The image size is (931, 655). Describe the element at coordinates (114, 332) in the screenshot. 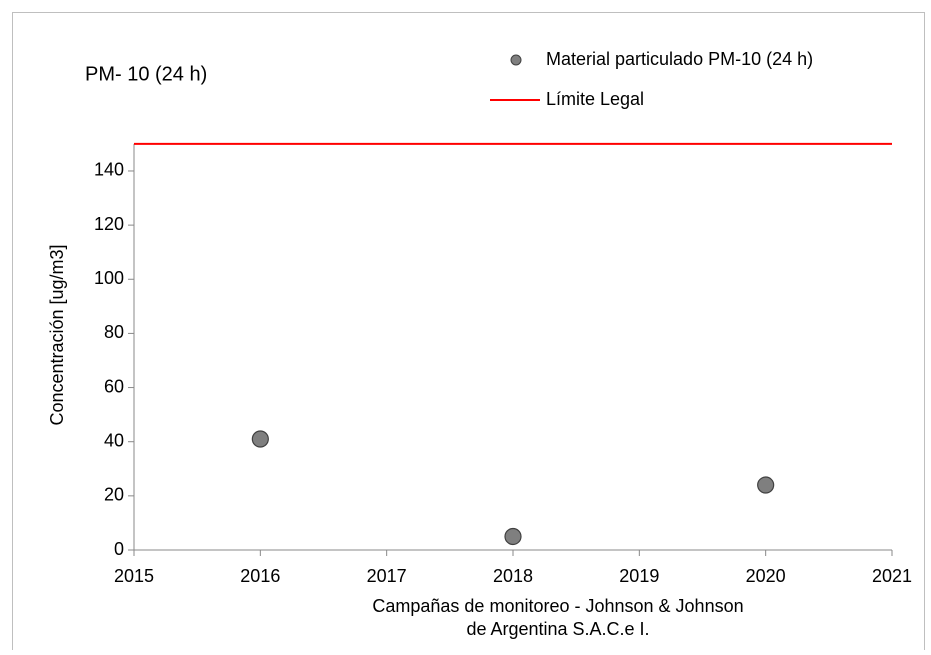

I see `y-tick-label: 80` at that location.